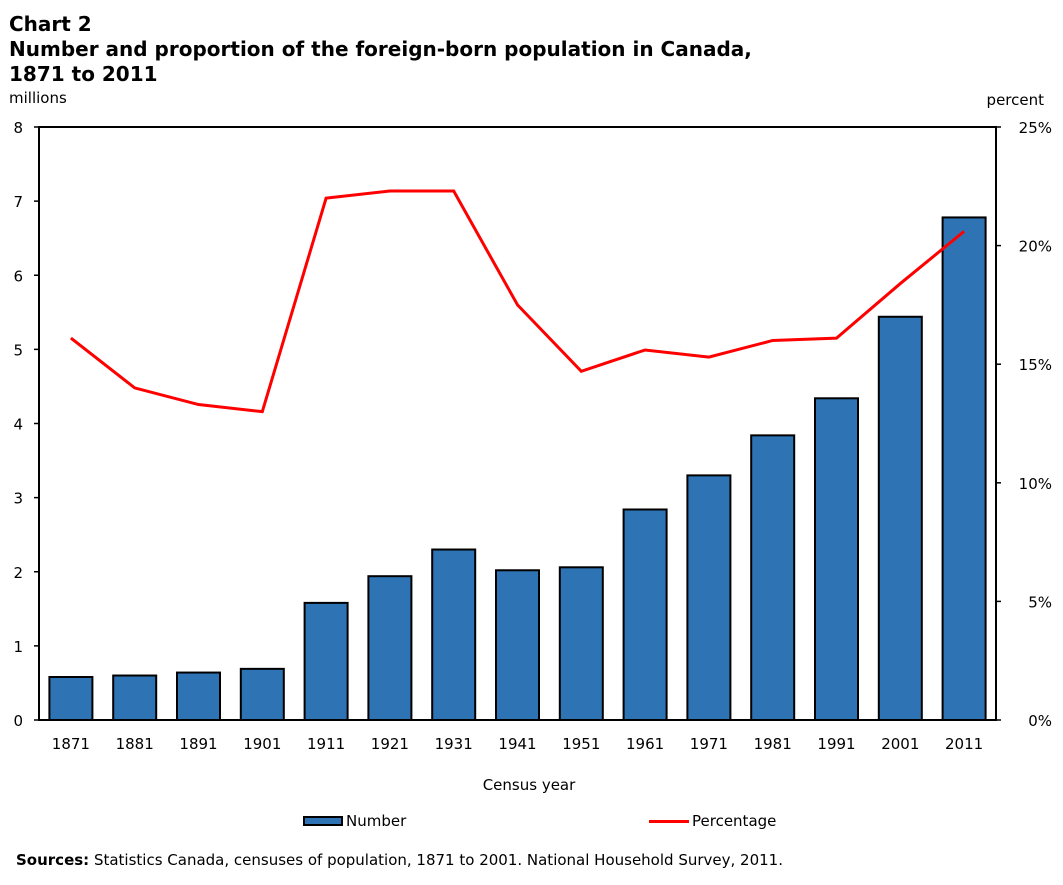 This screenshot has height=885, width=1063. What do you see at coordinates (135, 744) in the screenshot?
I see `x-tick-label: 1881` at bounding box center [135, 744].